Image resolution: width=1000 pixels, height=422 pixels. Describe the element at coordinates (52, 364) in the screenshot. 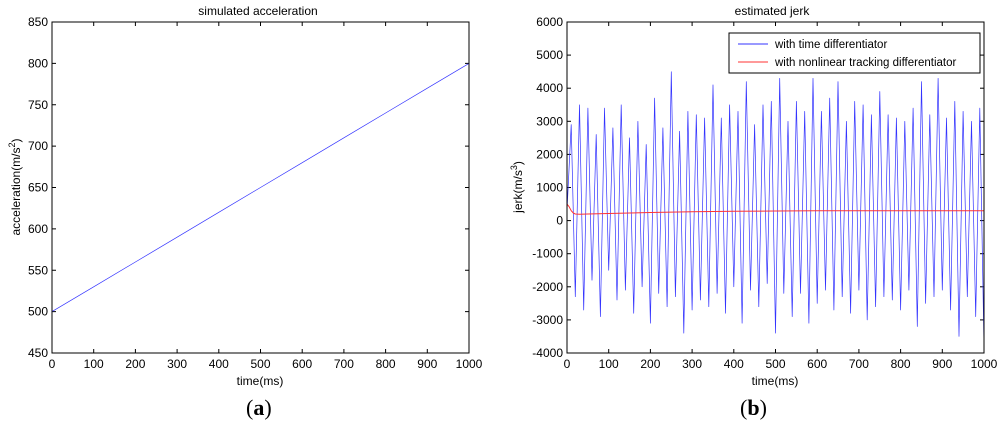

I see `panel-a-x-tick-label: 0` at that location.